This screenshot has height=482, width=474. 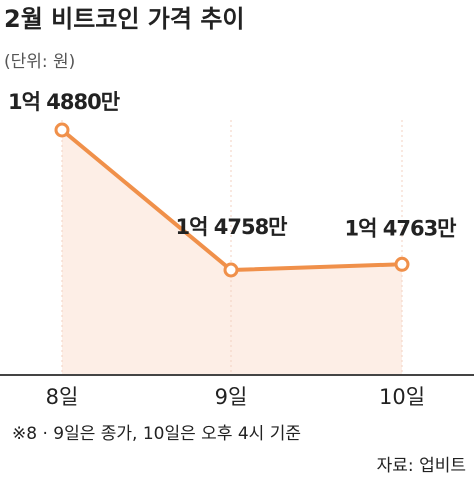 What do you see at coordinates (400, 228) in the screenshot?
I see `value-label: 1억 4763만` at bounding box center [400, 228].